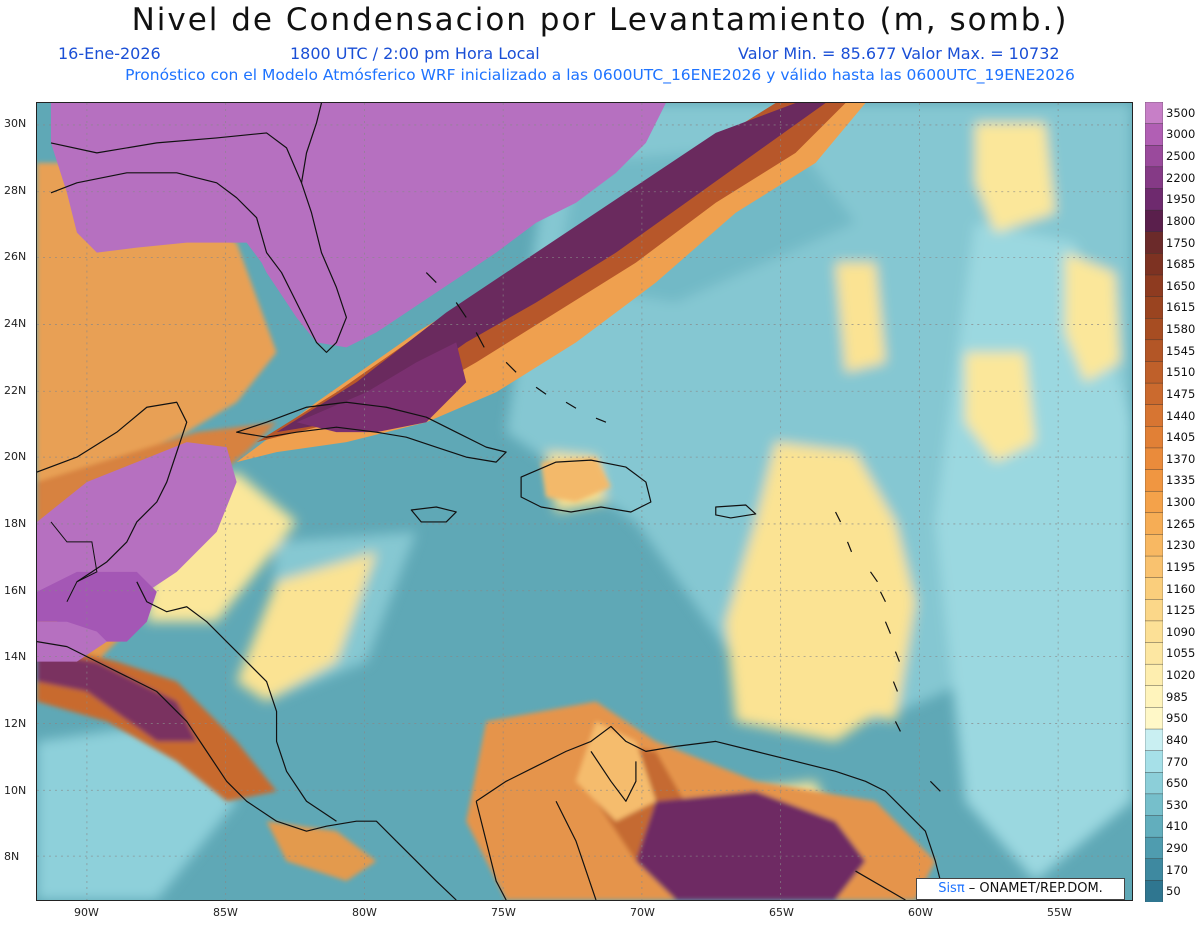  I want to click on legend-label: 290, so click(1177, 847).